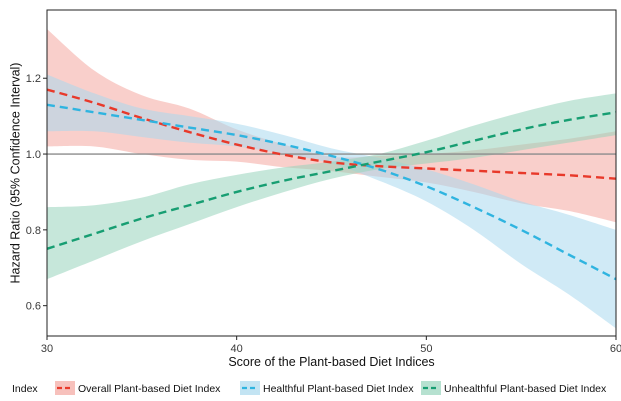 Image resolution: width=621 pixels, height=401 pixels. Describe the element at coordinates (33, 79) in the screenshot. I see `y-tick-label: 1.2` at that location.